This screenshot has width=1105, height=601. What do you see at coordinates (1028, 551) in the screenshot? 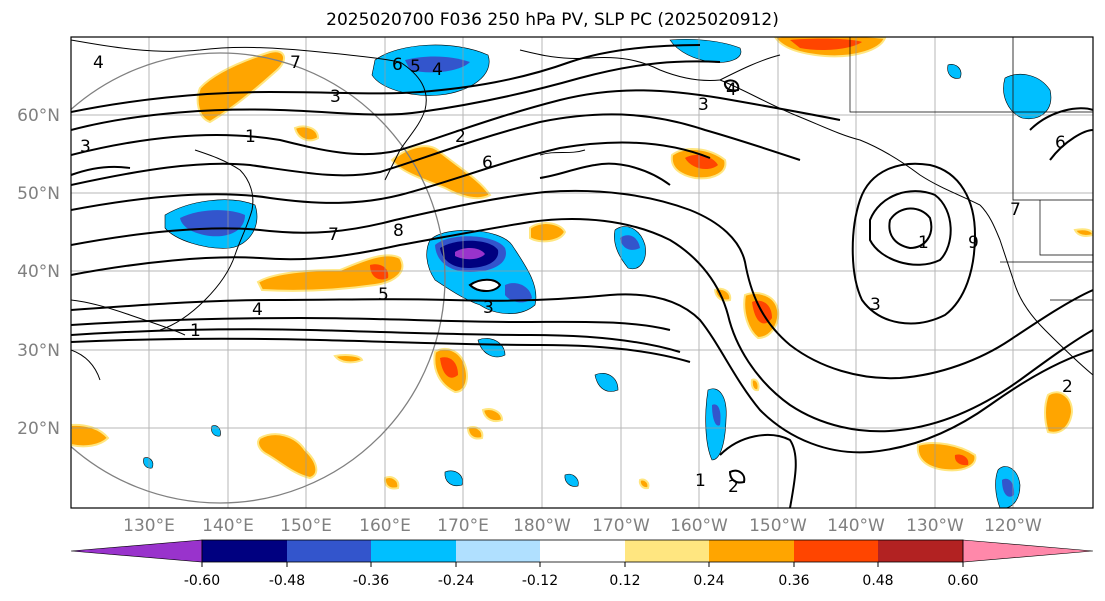
I see `colorbar-extend-right` at bounding box center [1028, 551].